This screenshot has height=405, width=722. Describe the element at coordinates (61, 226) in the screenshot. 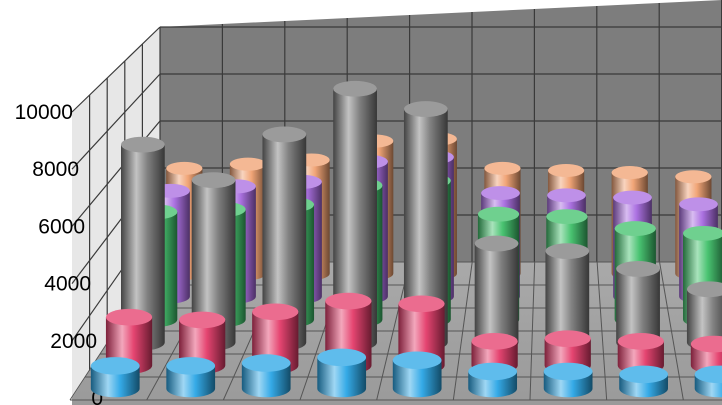

I see `y-tick-label: 6000` at that location.